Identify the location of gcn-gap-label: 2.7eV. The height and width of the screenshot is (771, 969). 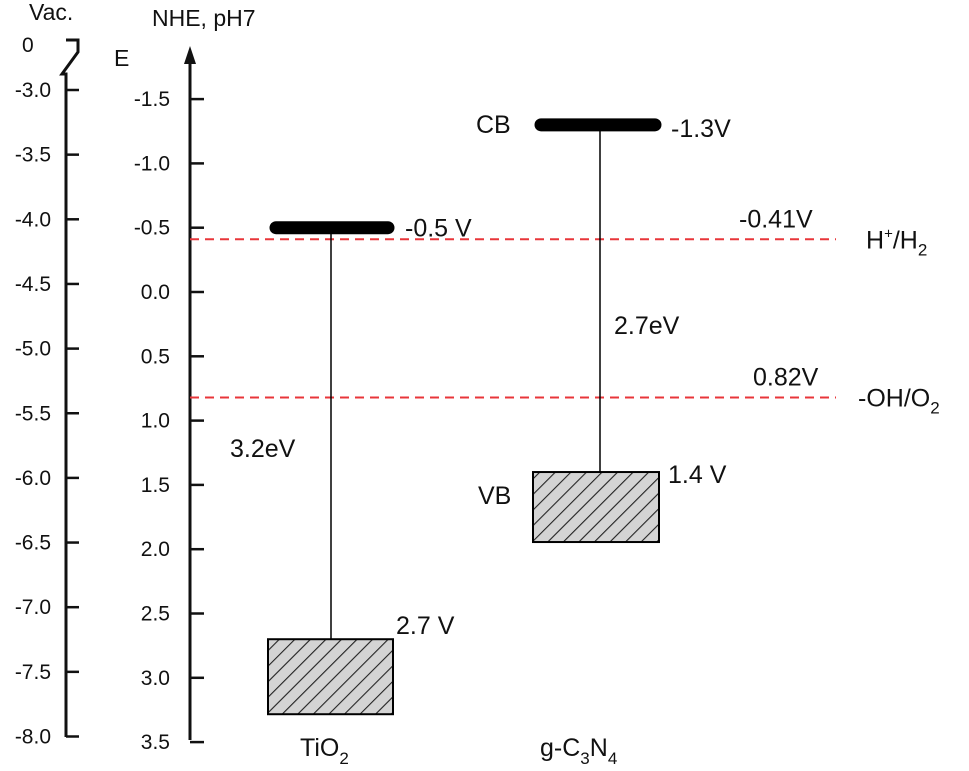
(647, 326).